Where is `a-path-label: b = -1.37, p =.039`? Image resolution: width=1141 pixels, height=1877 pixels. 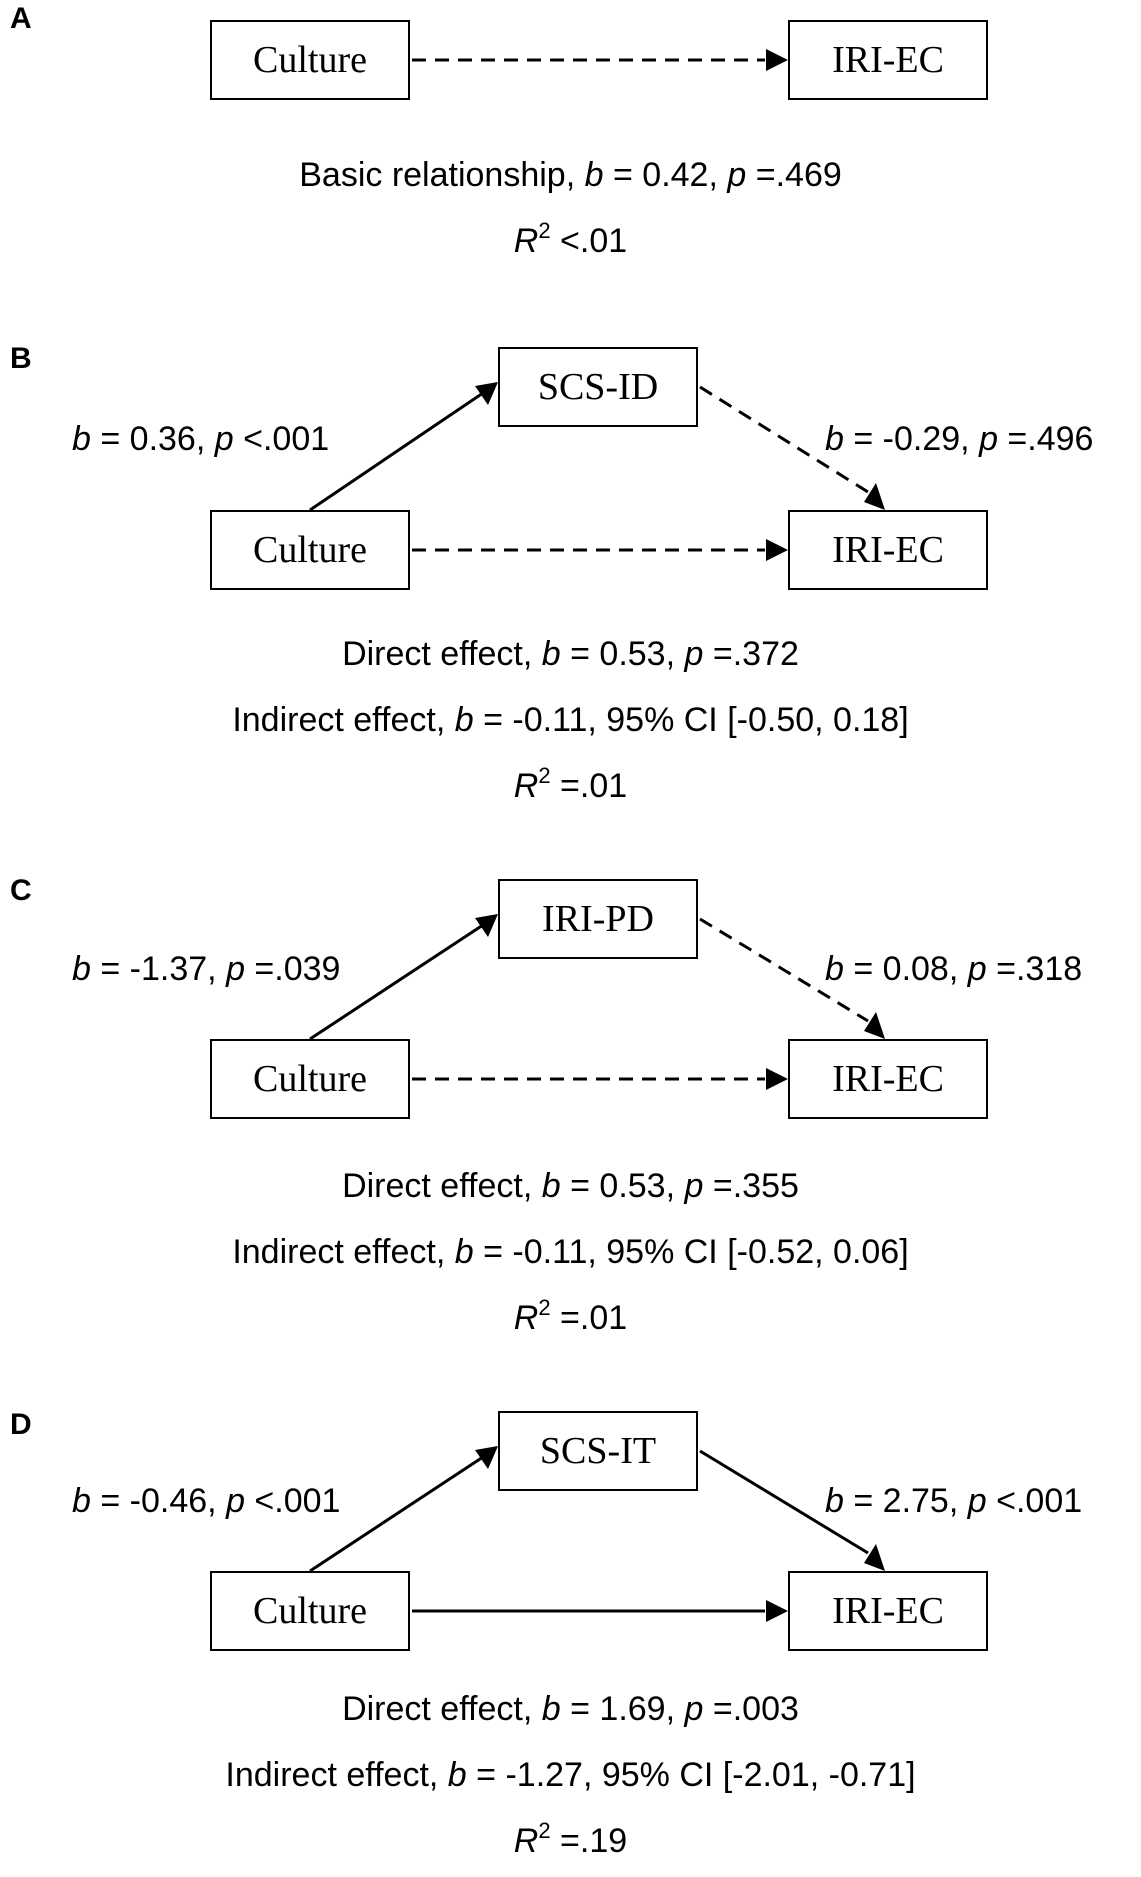
a-path-label: b = -1.37, p =.039 is located at coordinates (206, 969).